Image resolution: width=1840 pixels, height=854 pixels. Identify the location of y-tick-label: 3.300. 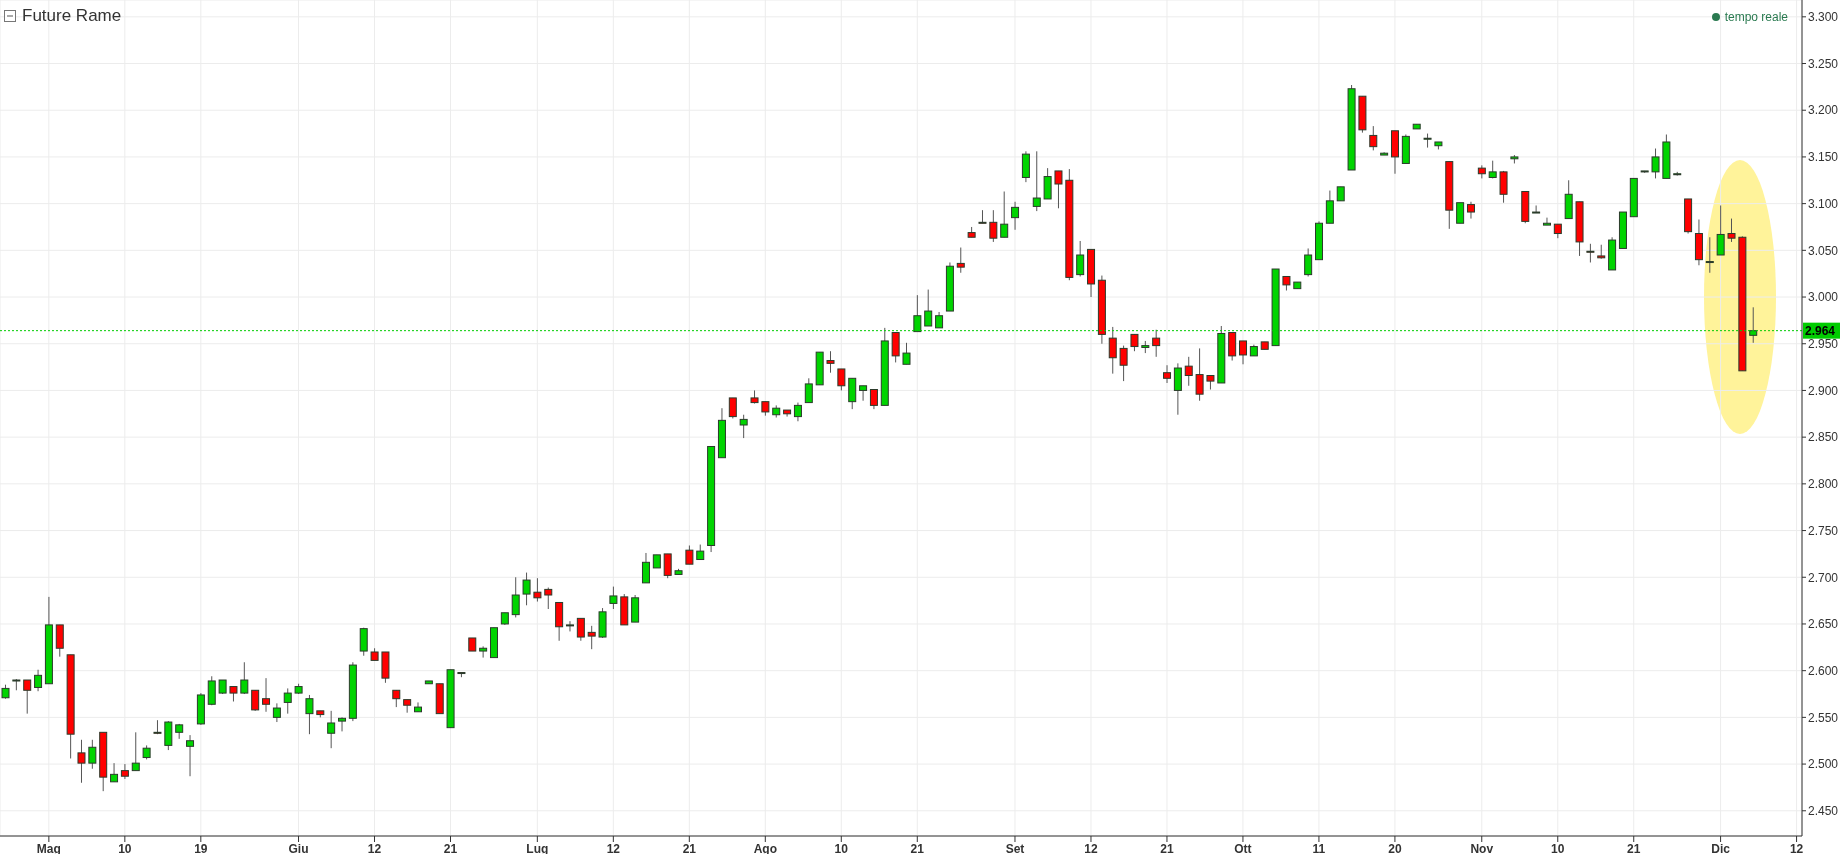
(1823, 17).